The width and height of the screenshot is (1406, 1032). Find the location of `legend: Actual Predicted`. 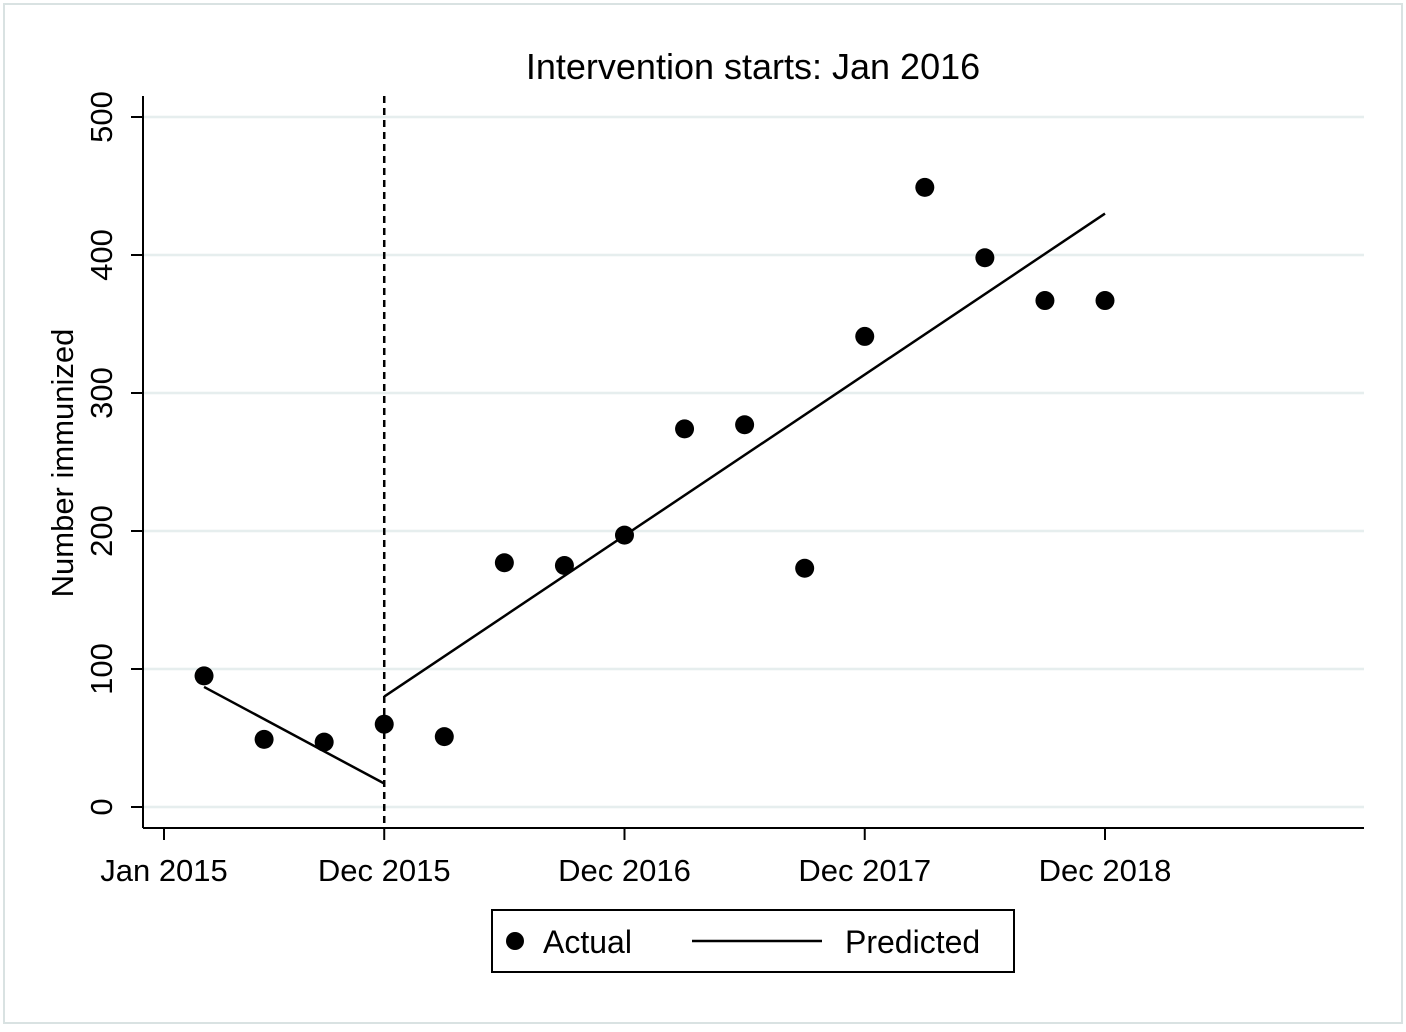

legend: Actual Predicted is located at coordinates (753, 941).